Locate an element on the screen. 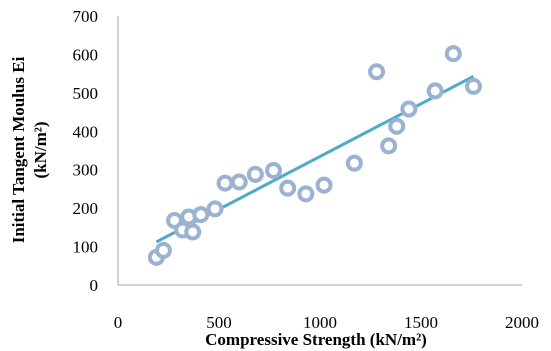 The width and height of the screenshot is (551, 351). y-axis-label-line1: Initial Tangent Moulus Ei is located at coordinates (18, 149).